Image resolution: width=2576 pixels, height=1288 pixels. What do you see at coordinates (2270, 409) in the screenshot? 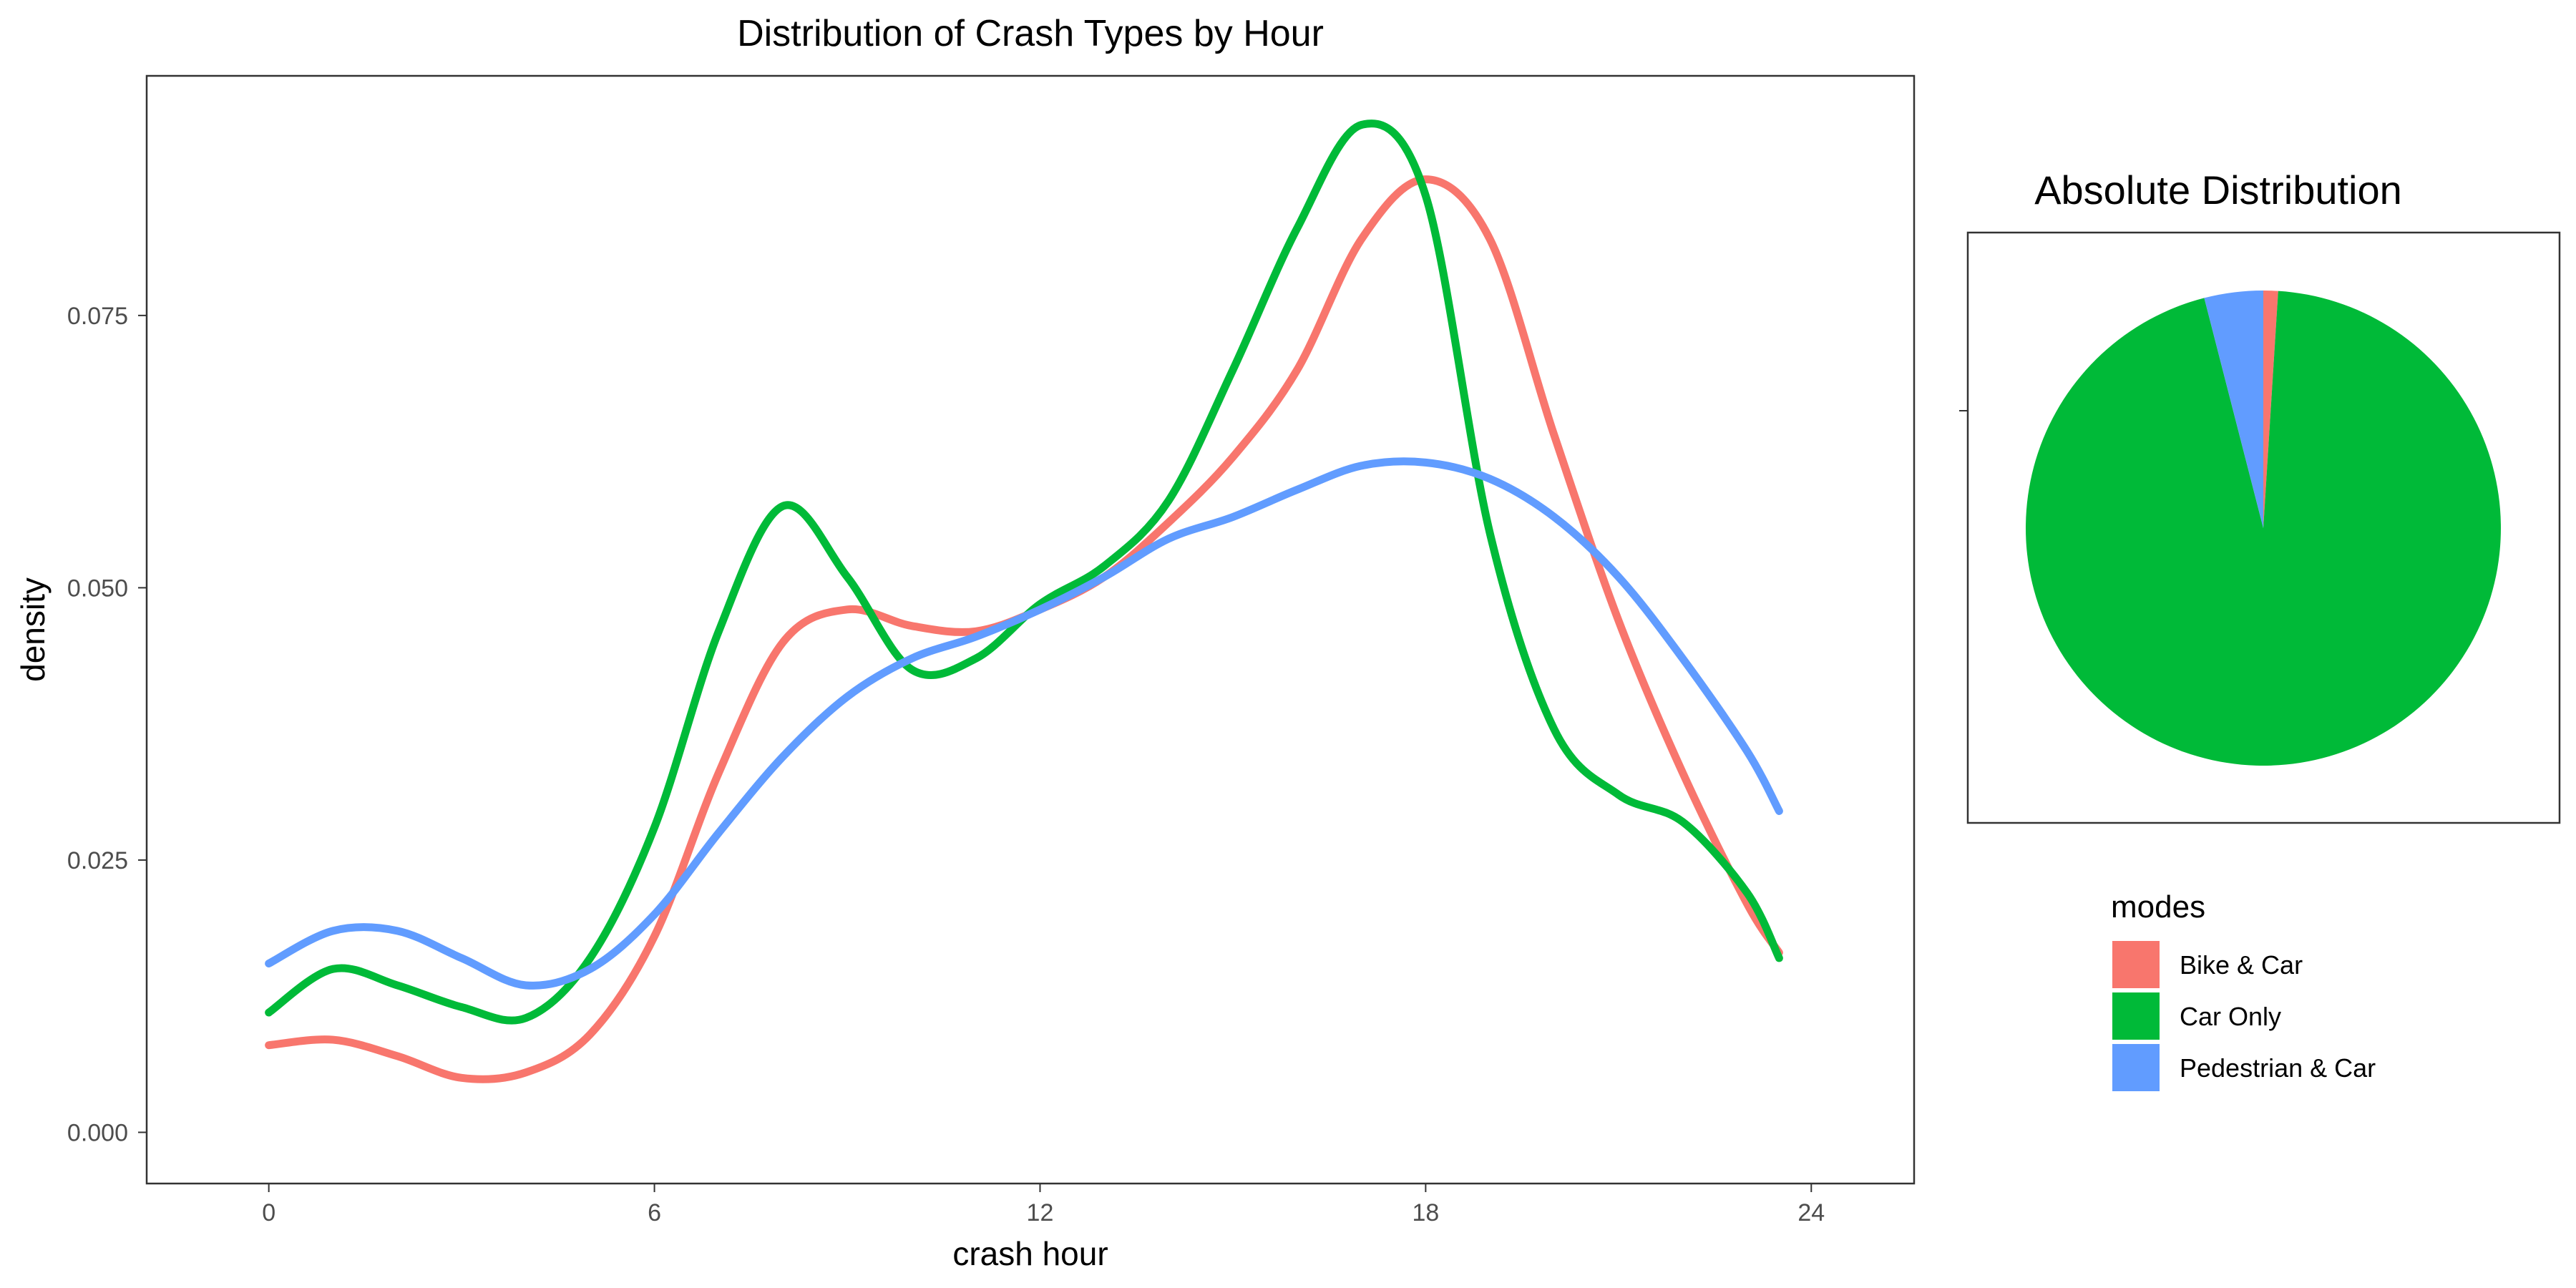
I see `pie-slice-bike-car` at bounding box center [2270, 409].